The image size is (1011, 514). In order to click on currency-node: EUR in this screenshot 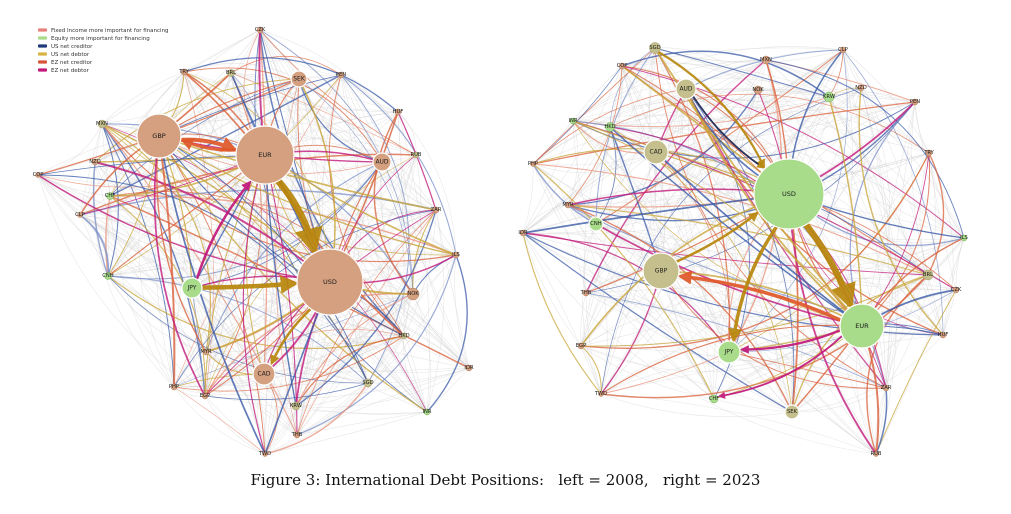, I will do `click(265, 155)`.